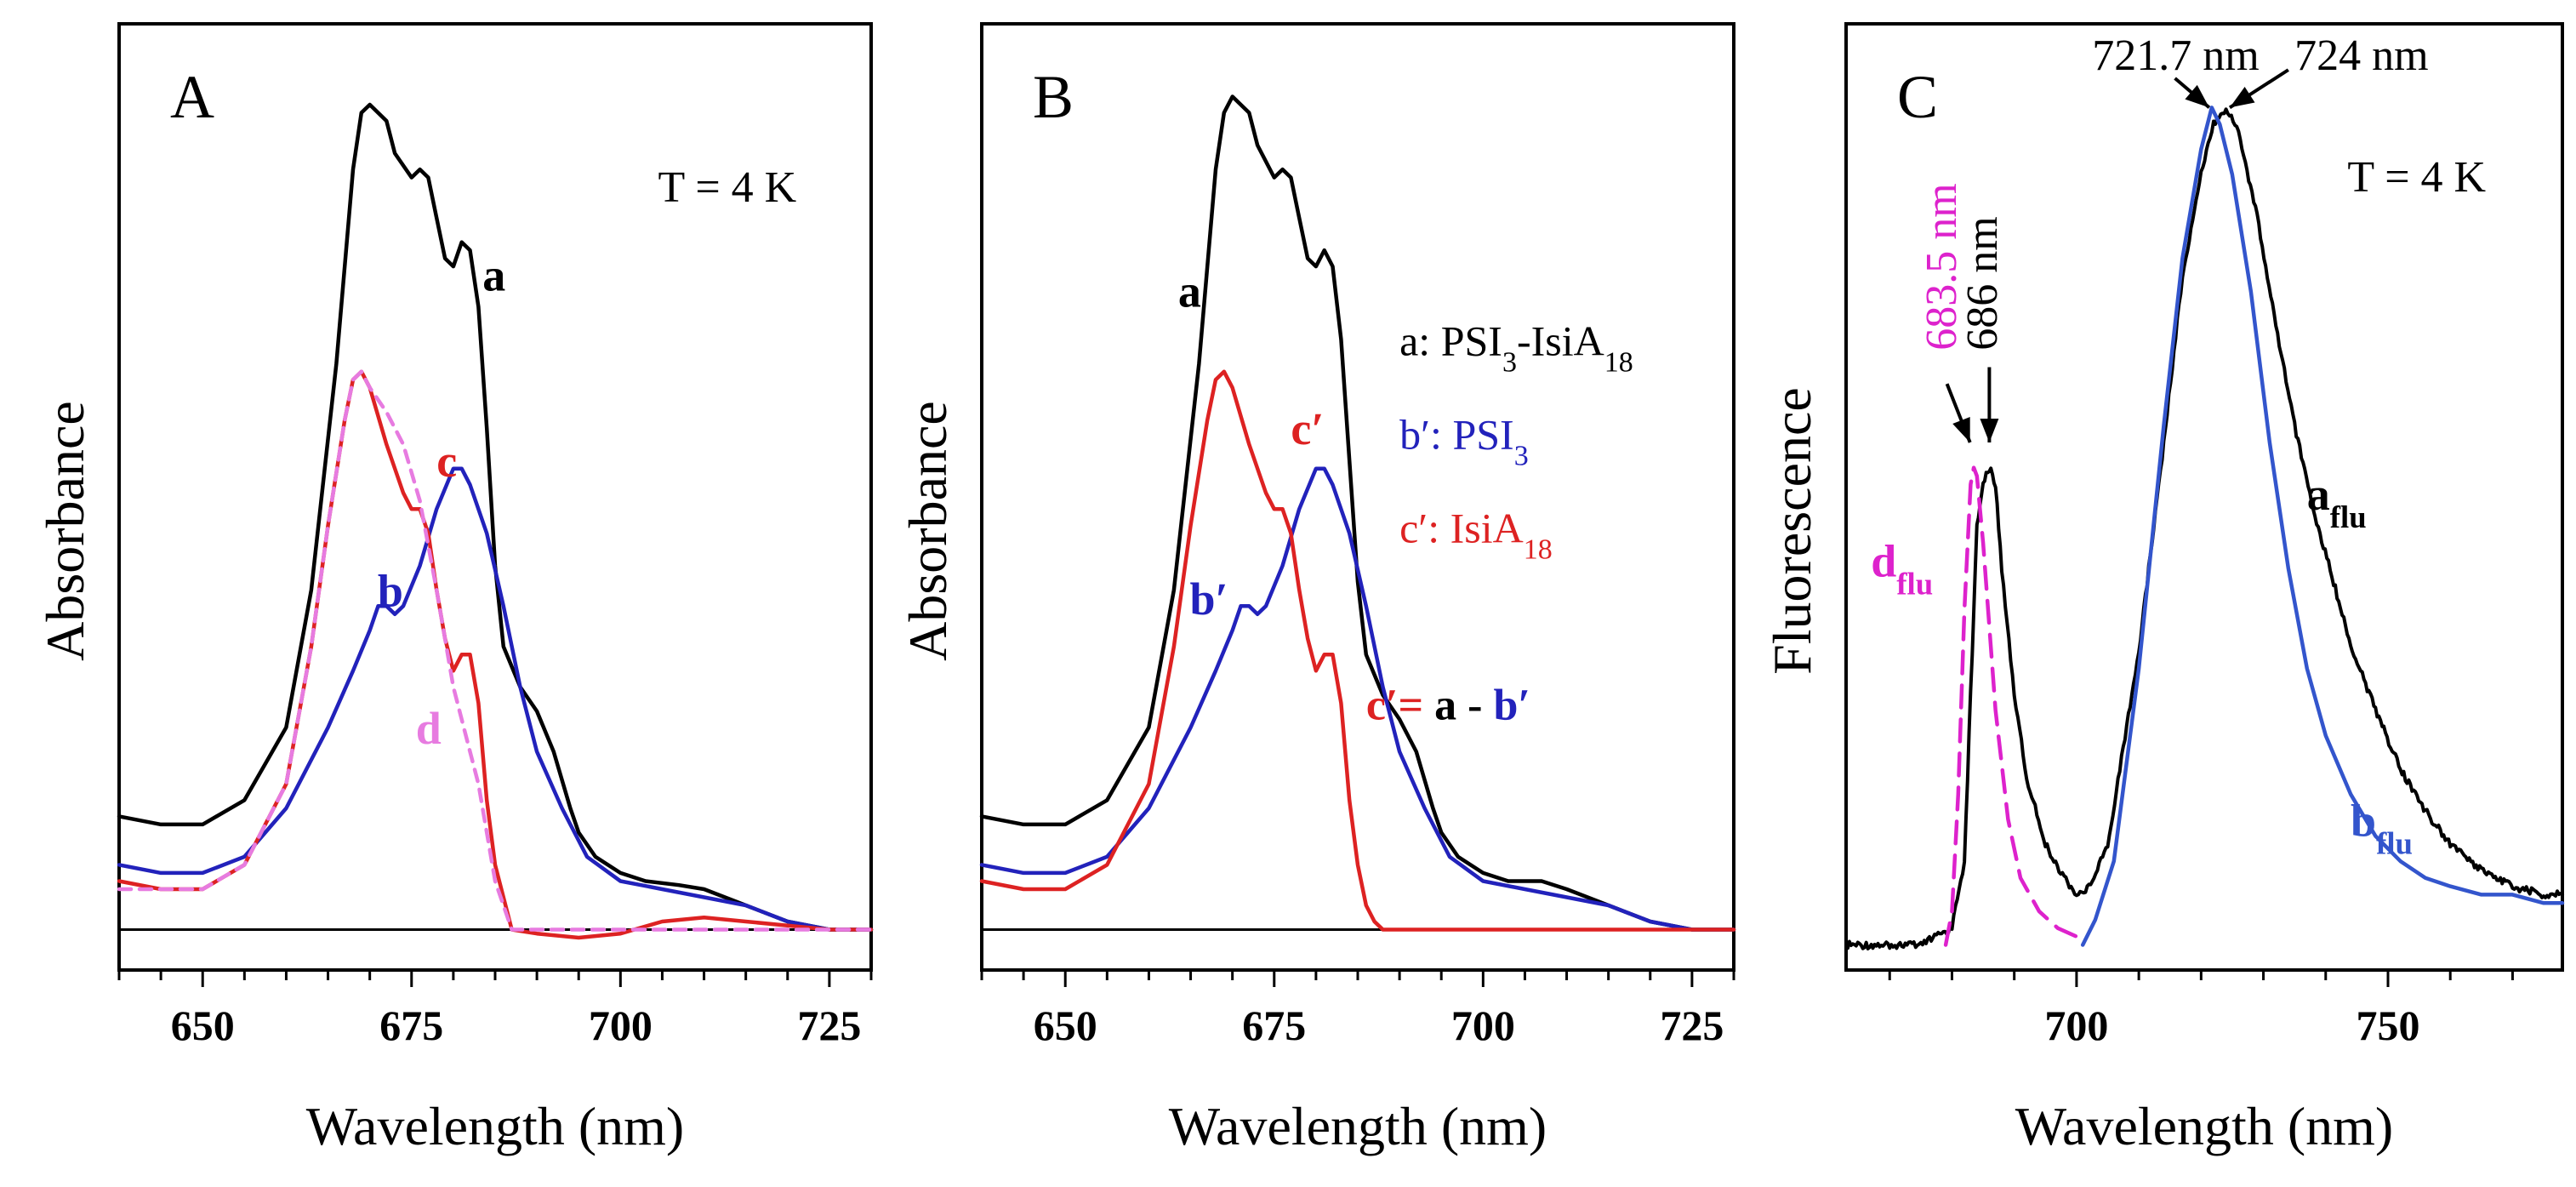  What do you see at coordinates (446, 461) in the screenshot?
I see `series-label-c: c` at bounding box center [446, 461].